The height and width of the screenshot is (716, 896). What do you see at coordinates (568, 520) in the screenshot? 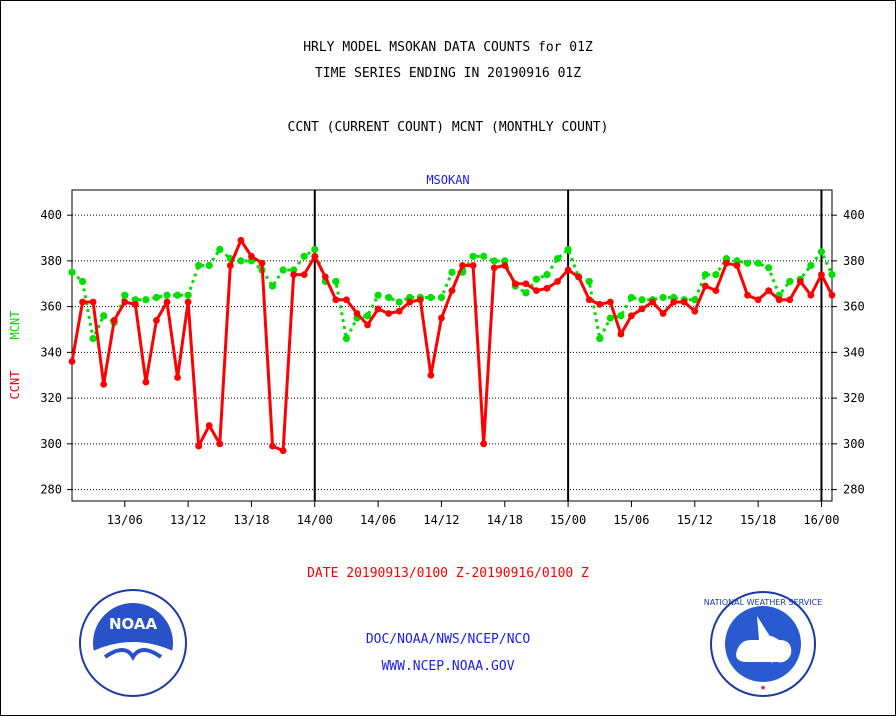
I see `x-tick-15/00: 15/00` at bounding box center [568, 520].